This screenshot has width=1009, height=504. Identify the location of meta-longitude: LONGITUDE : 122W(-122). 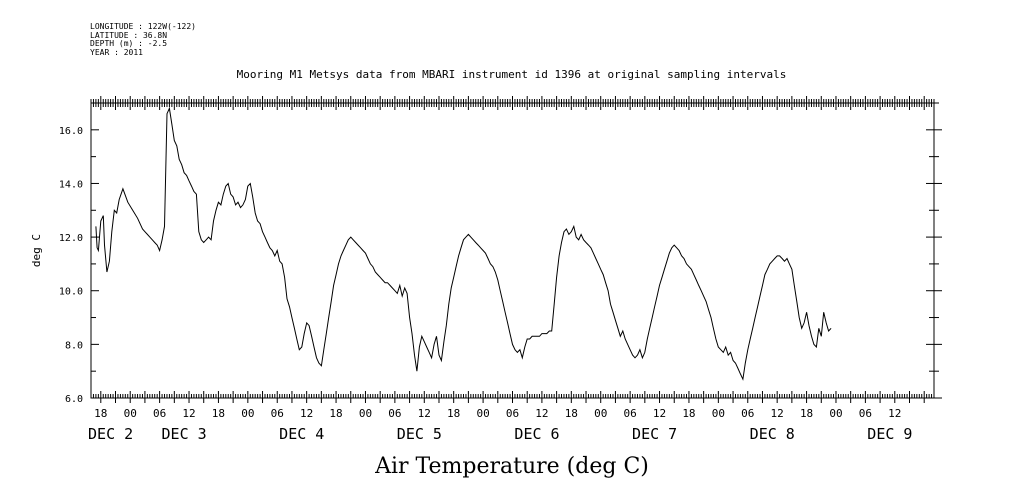
(143, 26).